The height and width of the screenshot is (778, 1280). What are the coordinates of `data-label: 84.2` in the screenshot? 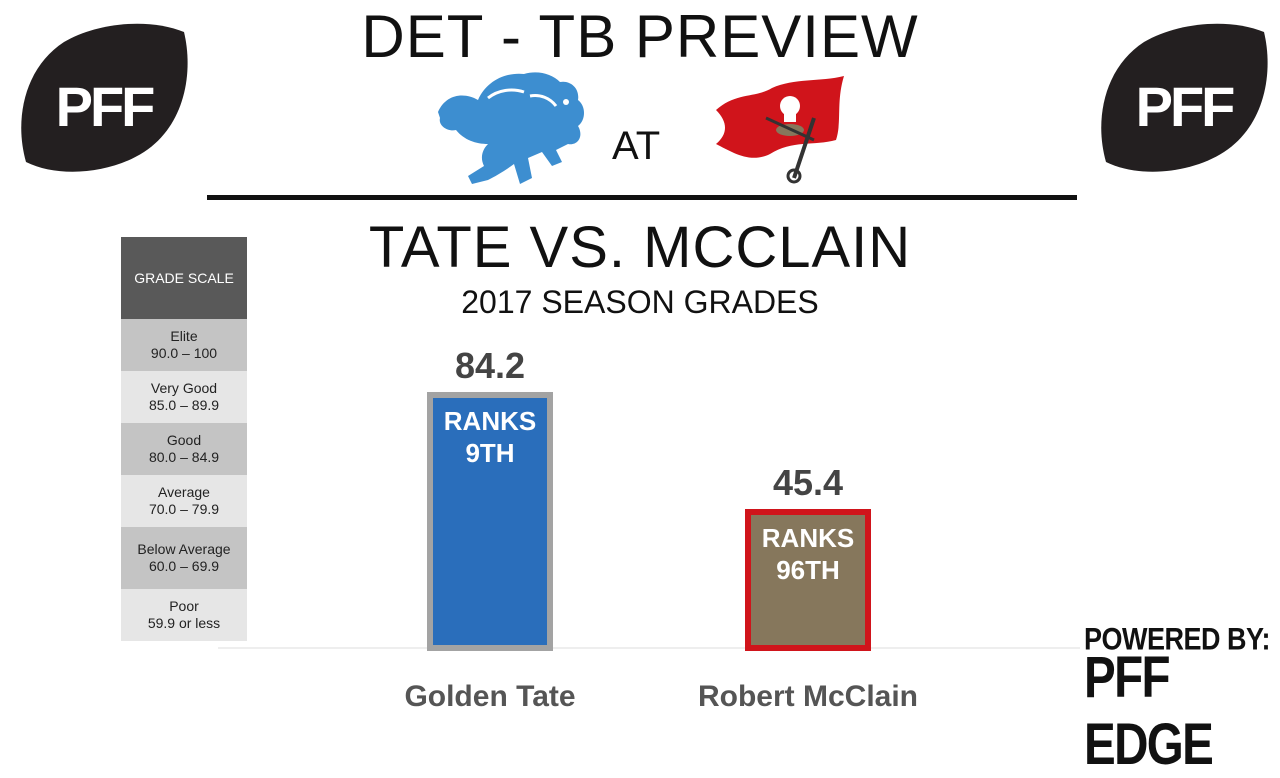 It's located at (490, 365).